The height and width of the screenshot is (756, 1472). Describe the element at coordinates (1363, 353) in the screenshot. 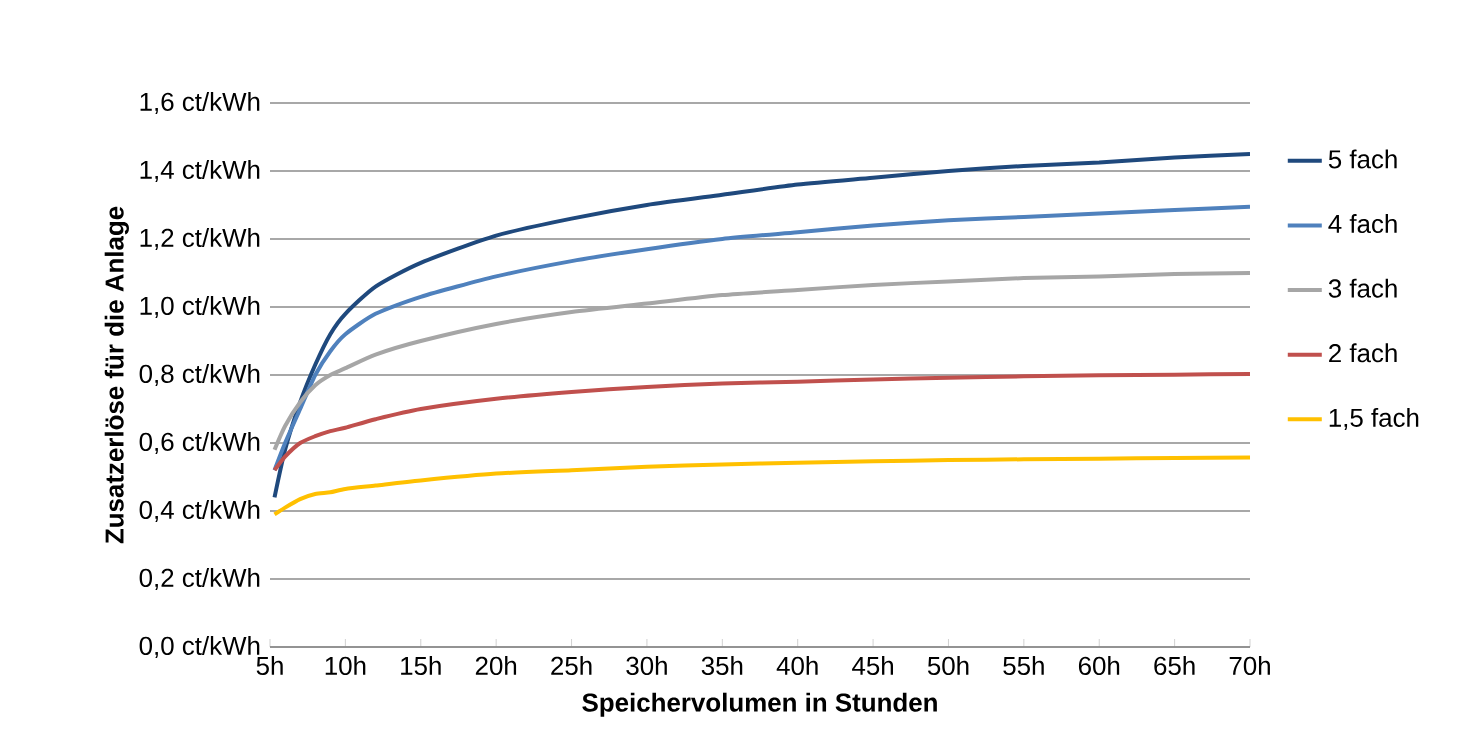

I see `legend-label: 2 fach` at that location.